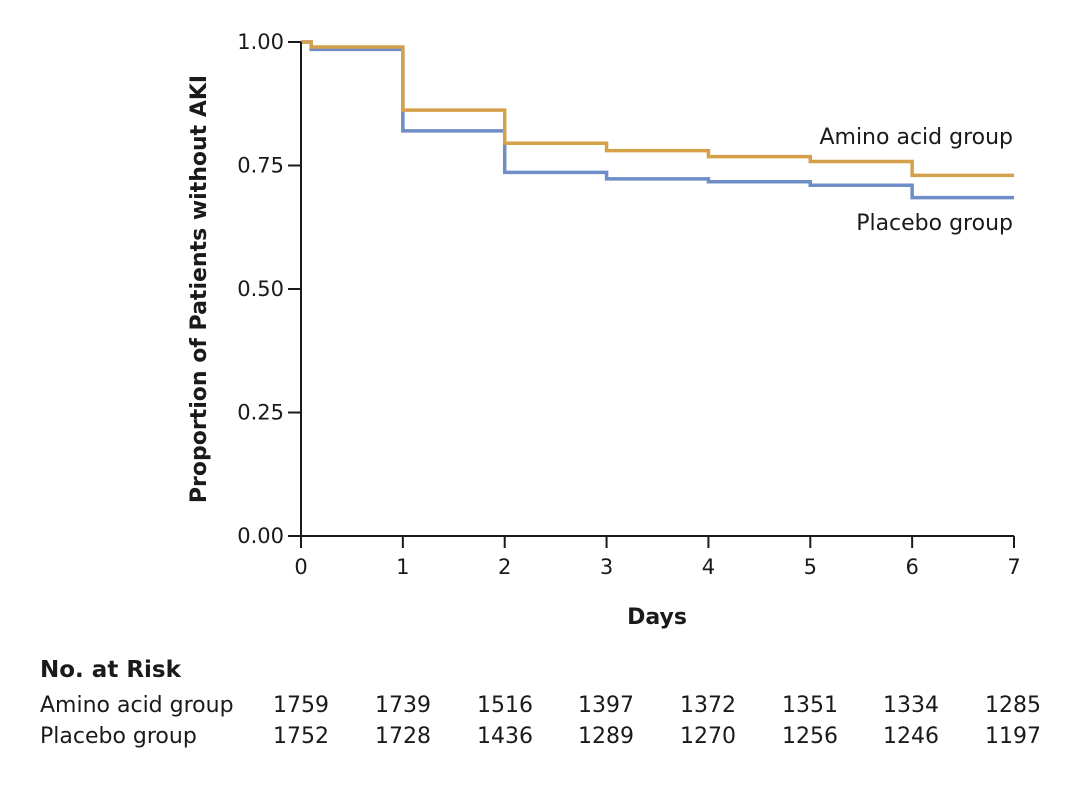 This screenshot has height=786, width=1080. What do you see at coordinates (199, 289) in the screenshot?
I see `y-axis-title: Proportion of Patients without AKI` at bounding box center [199, 289].